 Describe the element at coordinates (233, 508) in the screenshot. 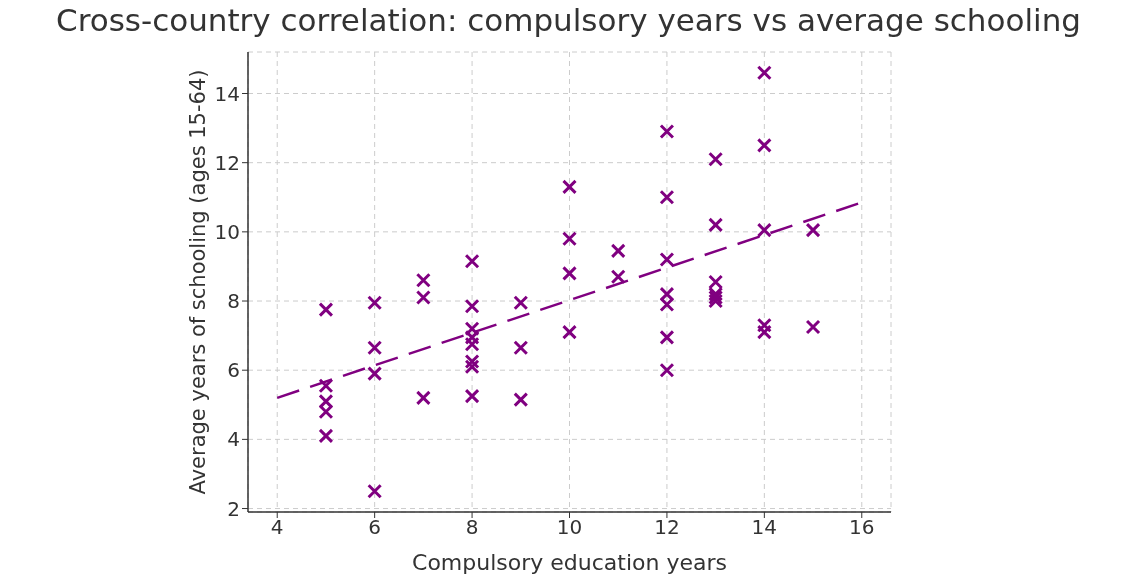

I see `y-tick-label: 2` at that location.